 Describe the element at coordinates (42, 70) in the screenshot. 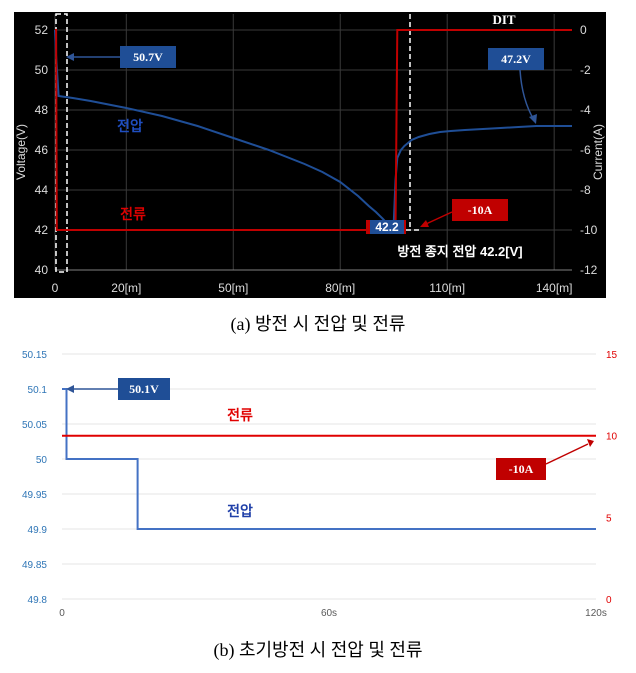

I see `chart-a-y-left-tick: 50` at that location.